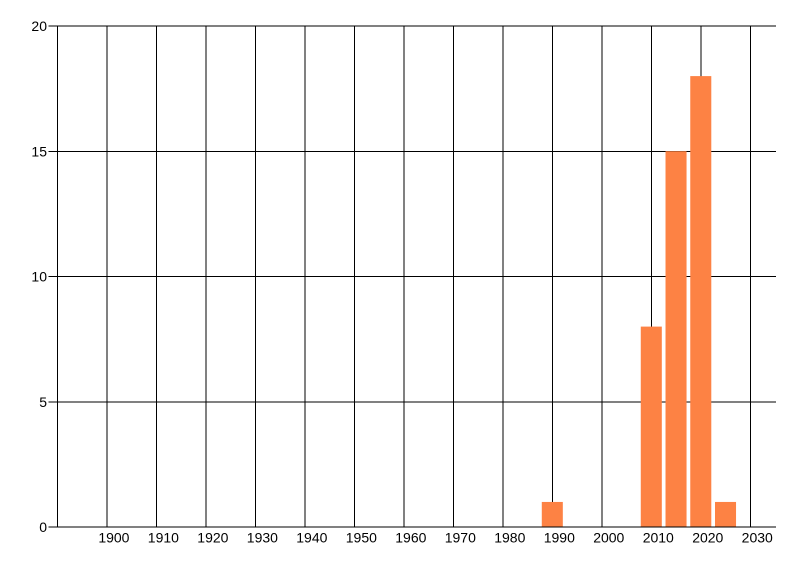 This screenshot has height=576, width=800. I want to click on x-axis-tick-label: 1920, so click(212, 538).